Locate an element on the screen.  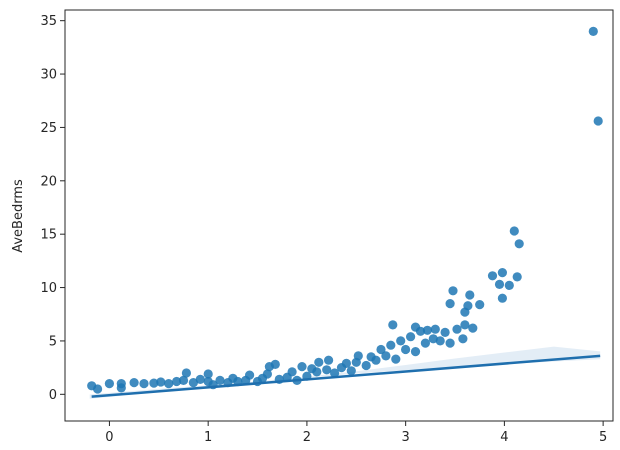
x-tick-label: 3 is located at coordinates (406, 437).